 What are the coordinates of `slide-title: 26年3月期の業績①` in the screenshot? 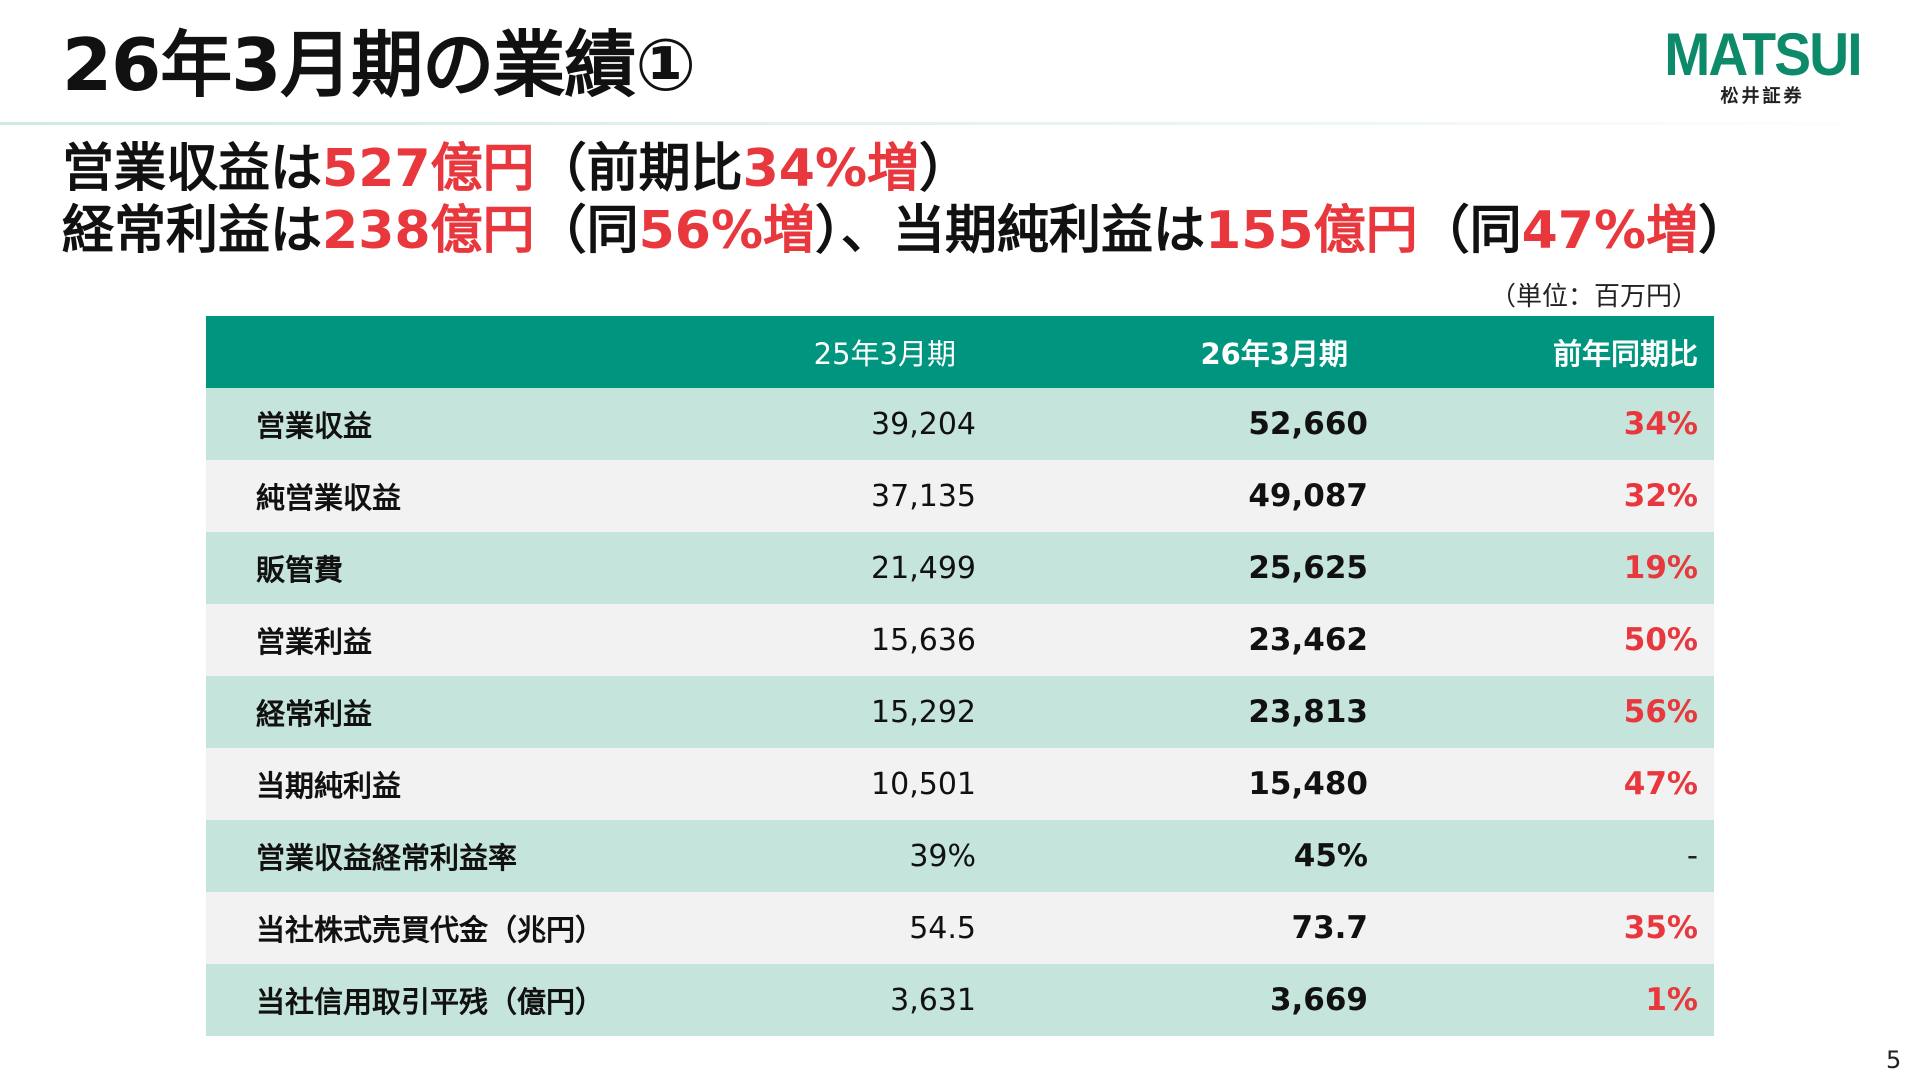 It's located at (379, 65).